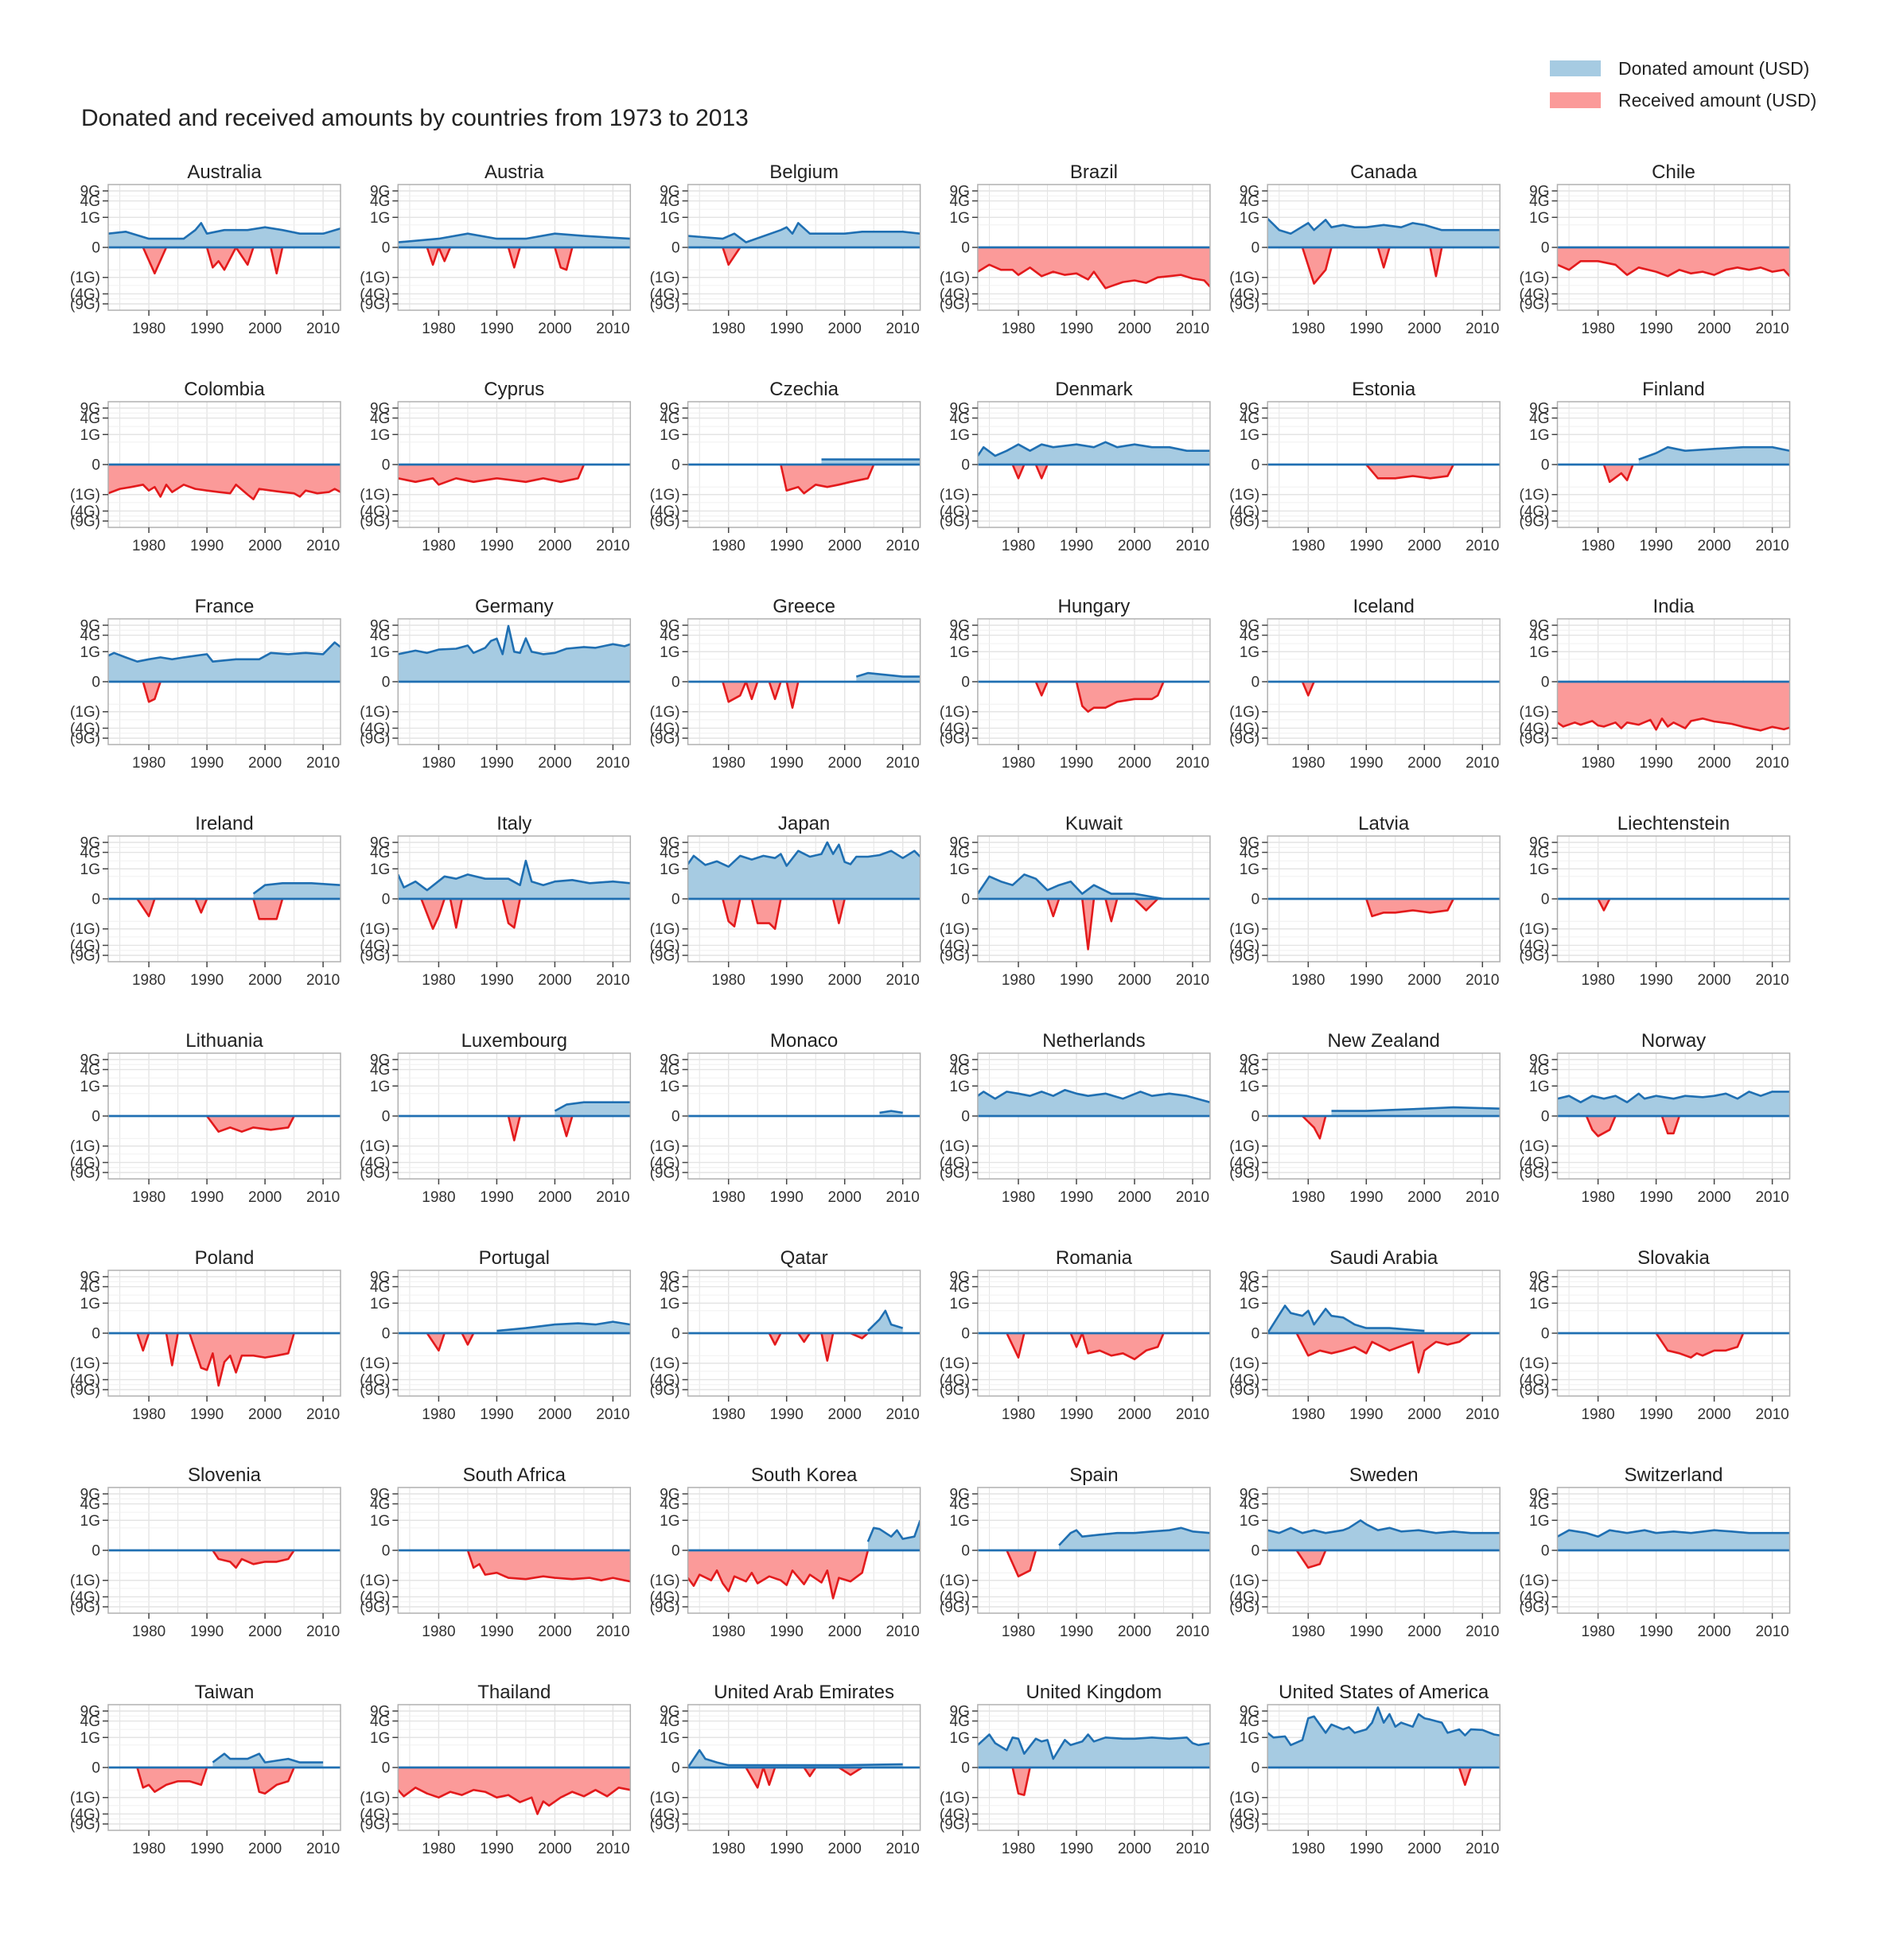 Image resolution: width=1884 pixels, height=1960 pixels. What do you see at coordinates (1673, 1475) in the screenshot?
I see `panel-title: Switzerland` at bounding box center [1673, 1475].